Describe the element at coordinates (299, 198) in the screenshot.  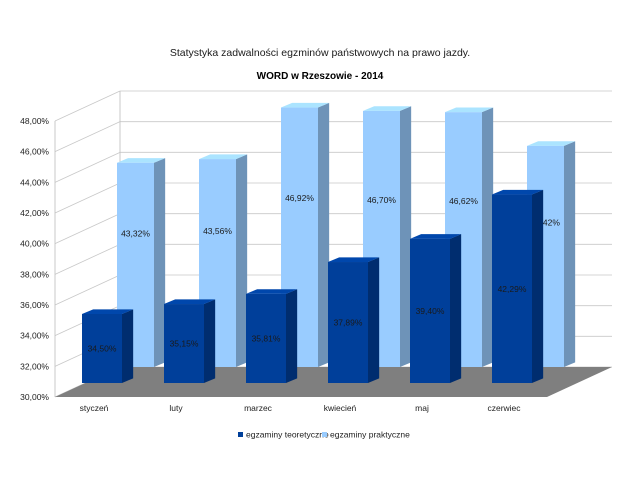
I see `data-label-praktyczne: 46,92%` at that location.